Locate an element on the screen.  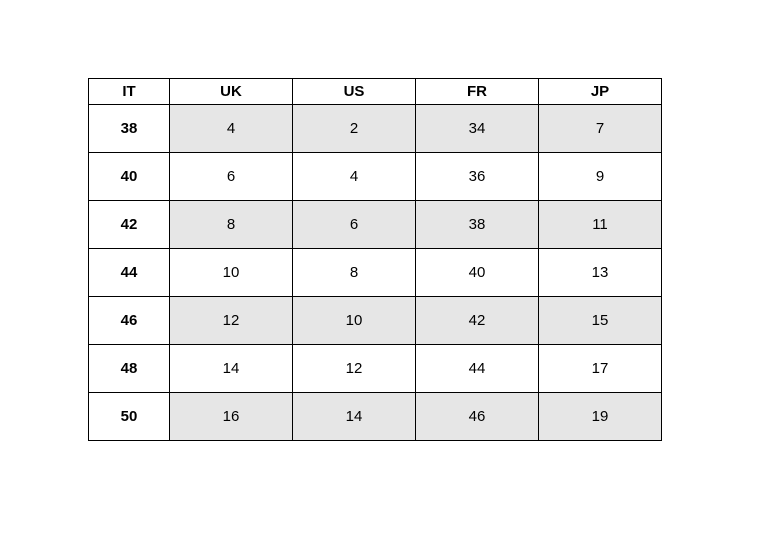
table-row-42: 42 8 6 38 11 is located at coordinates (375, 224).